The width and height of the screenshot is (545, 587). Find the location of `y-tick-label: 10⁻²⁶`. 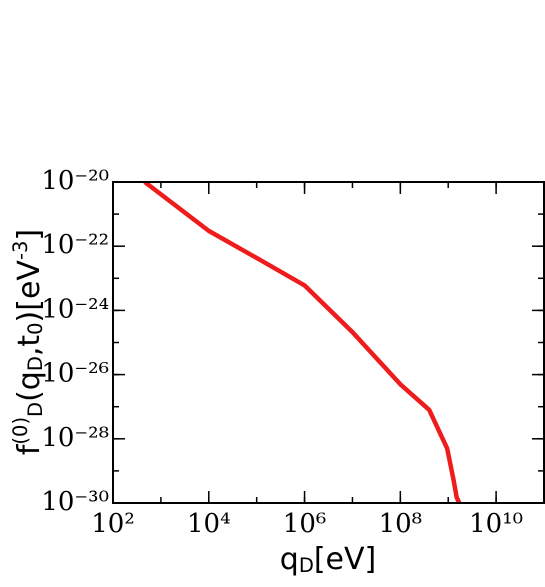

y-tick-label: 10⁻²⁶ is located at coordinates (75, 374).